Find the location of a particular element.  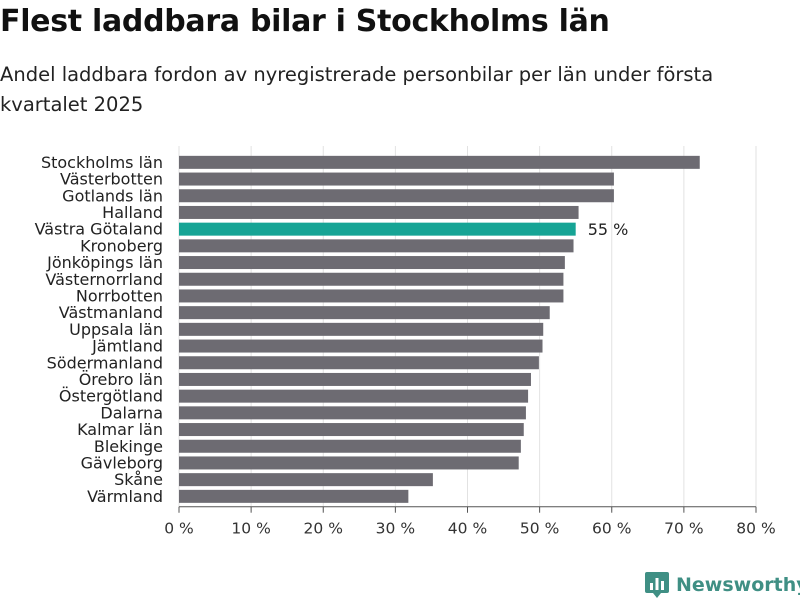

category-label: Stockholms län is located at coordinates (102, 162).